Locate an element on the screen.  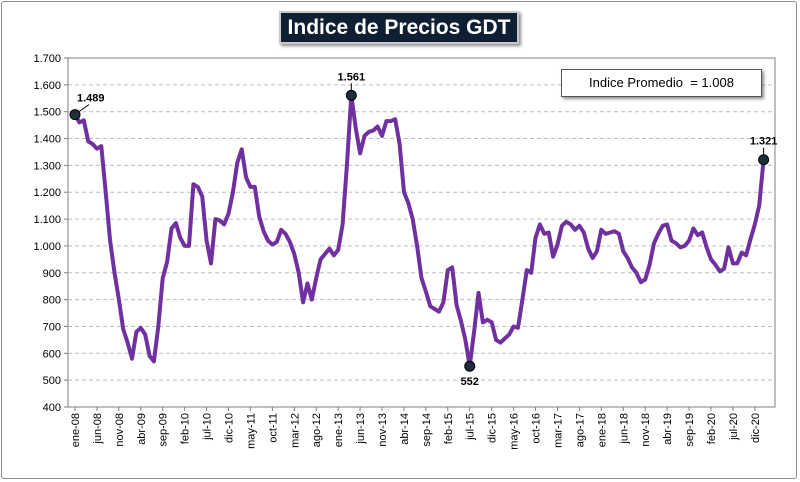
x-tick-label: ago-12 is located at coordinates (317, 430).